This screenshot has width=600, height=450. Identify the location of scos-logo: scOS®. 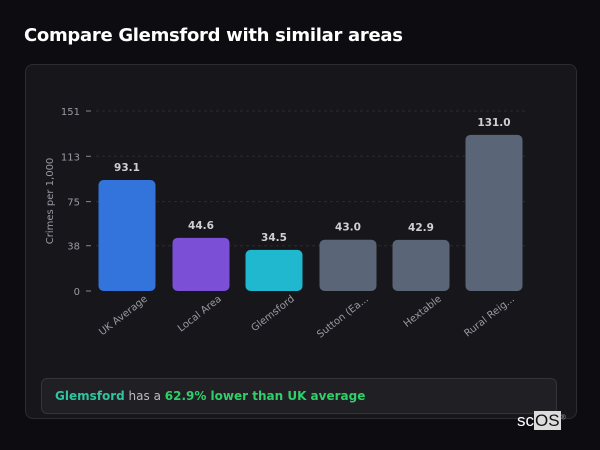
(541, 420).